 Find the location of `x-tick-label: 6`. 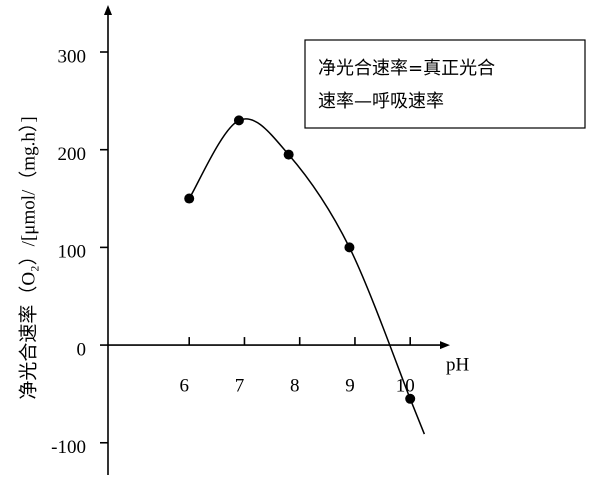

x-tick-label: 6 is located at coordinates (184, 385).